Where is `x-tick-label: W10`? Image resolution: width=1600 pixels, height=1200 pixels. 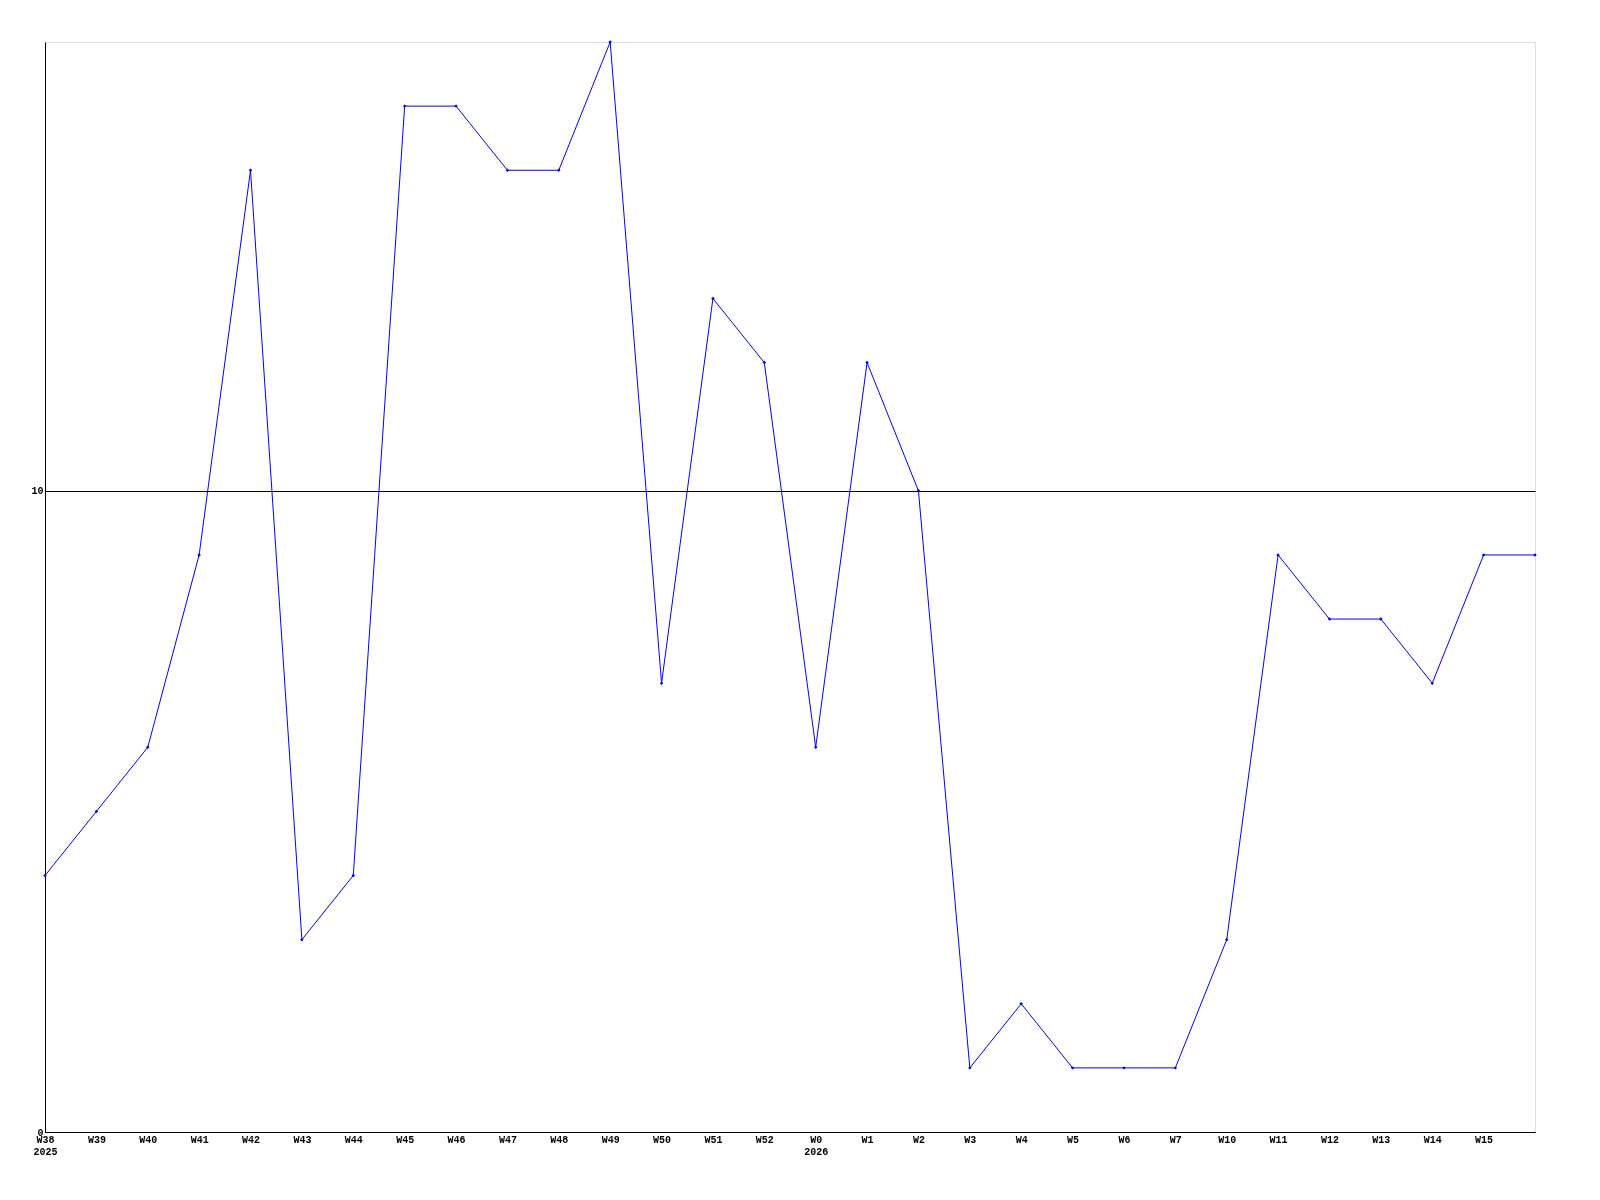 x-tick-label: W10 is located at coordinates (1227, 1140).